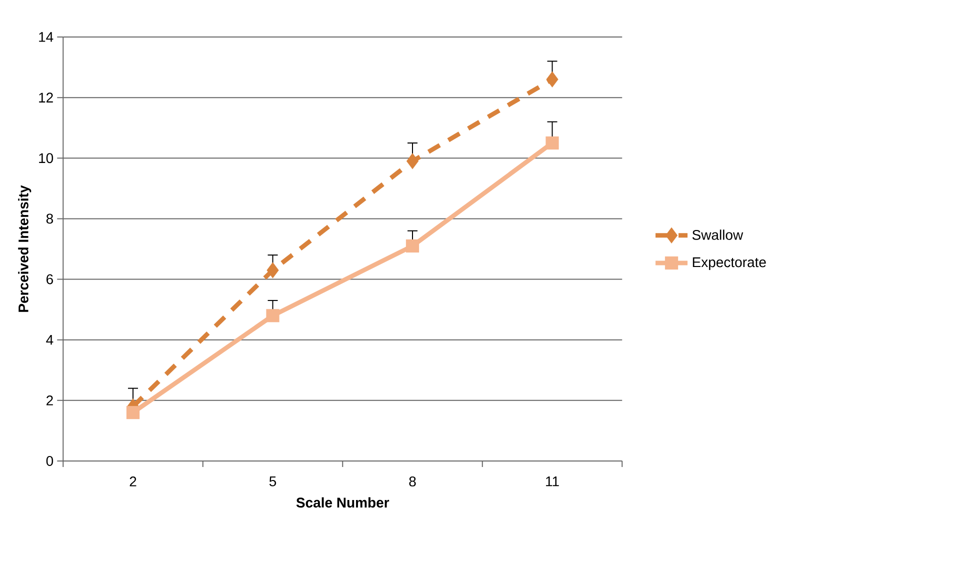  What do you see at coordinates (133, 481) in the screenshot?
I see `x-tick-label: 2` at bounding box center [133, 481].